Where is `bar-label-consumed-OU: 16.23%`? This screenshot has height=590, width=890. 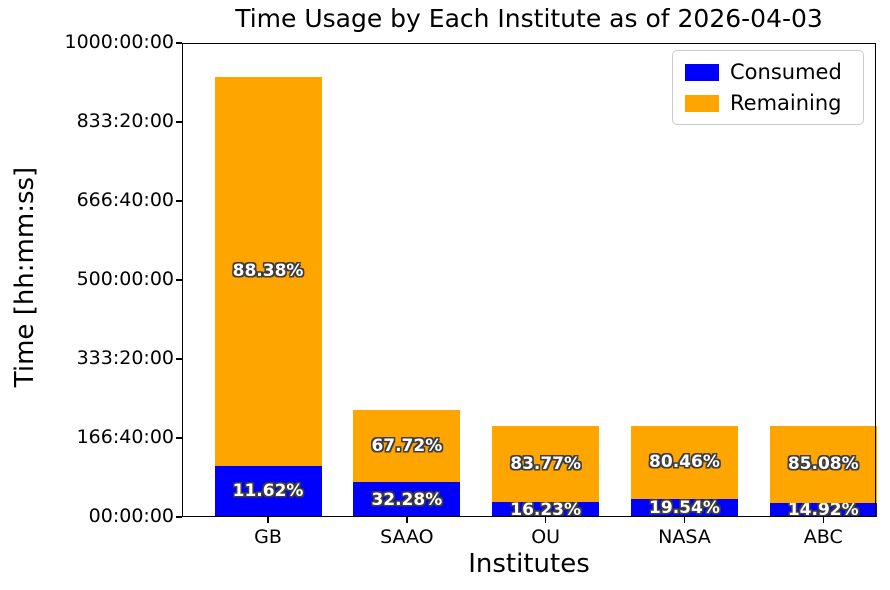
bar-label-consumed-OU: 16.23% is located at coordinates (546, 509).